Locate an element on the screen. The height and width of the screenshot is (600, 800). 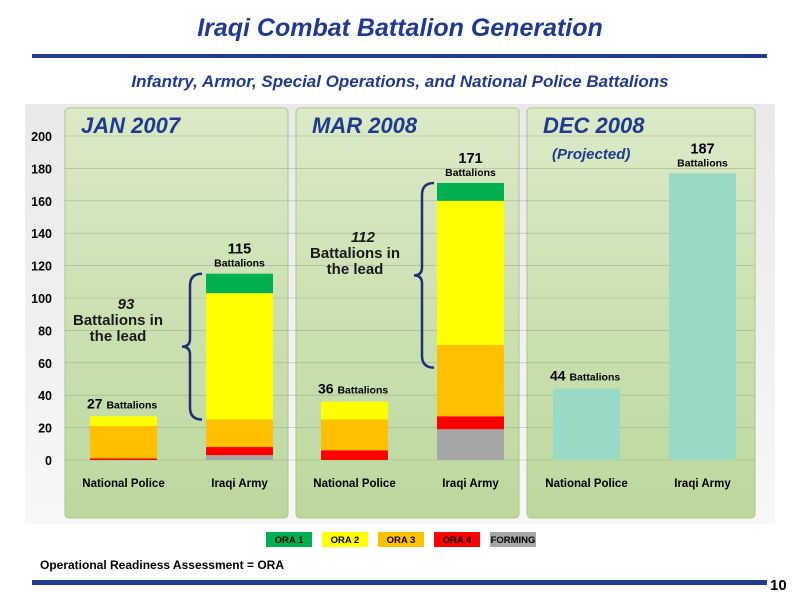
total-label: 171 is located at coordinates (470, 159).